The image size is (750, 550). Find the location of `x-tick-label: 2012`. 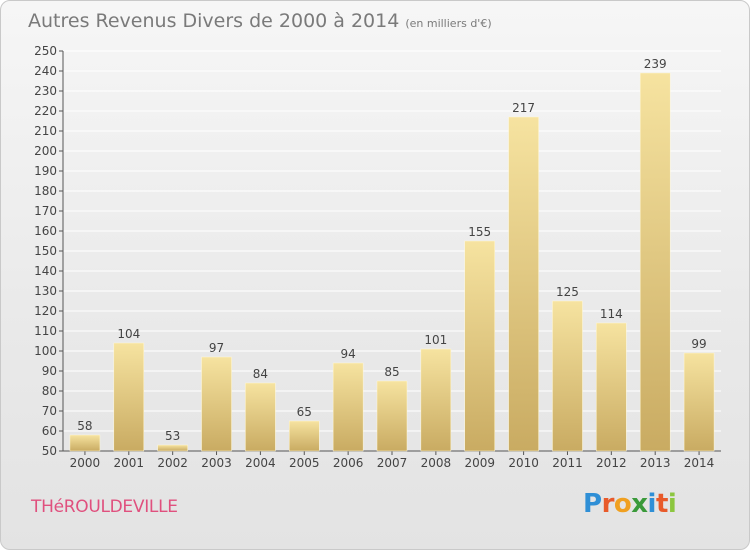

x-tick-label: 2012 is located at coordinates (611, 463).